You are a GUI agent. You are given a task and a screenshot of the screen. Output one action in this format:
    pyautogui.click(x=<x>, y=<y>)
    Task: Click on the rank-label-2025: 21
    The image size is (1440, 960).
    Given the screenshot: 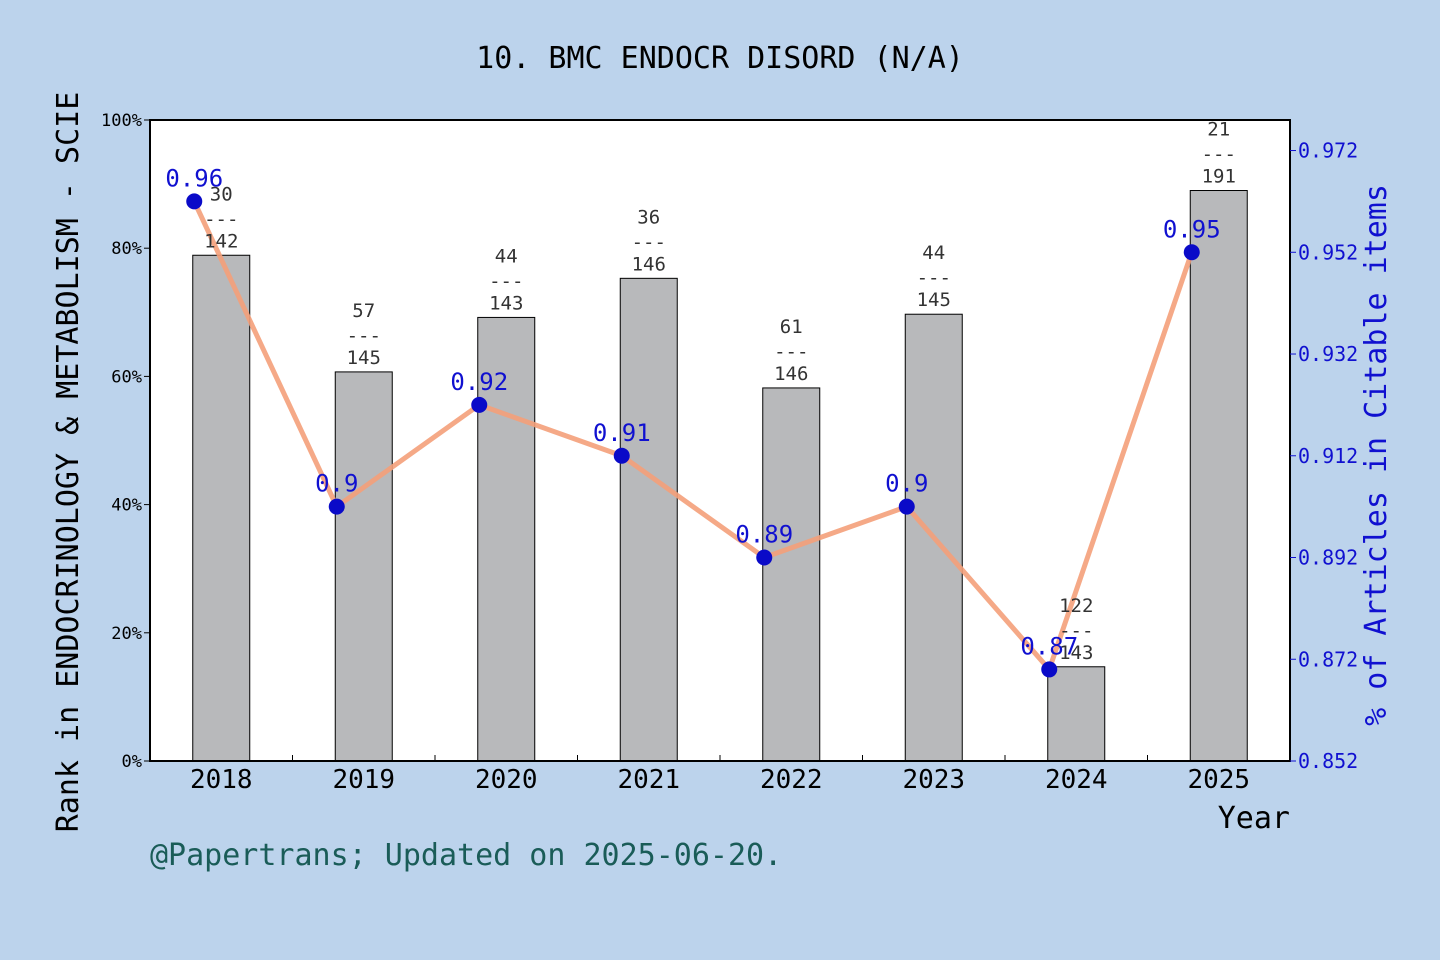 What is the action you would take?
    pyautogui.click(x=1218, y=130)
    